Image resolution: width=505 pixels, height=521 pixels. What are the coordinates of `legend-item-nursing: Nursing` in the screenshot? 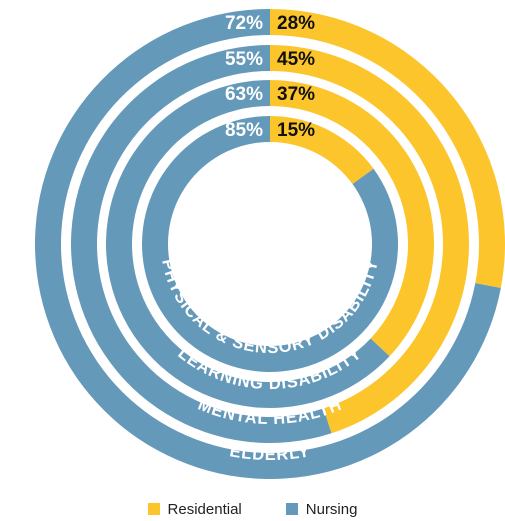 It's located at (321, 509).